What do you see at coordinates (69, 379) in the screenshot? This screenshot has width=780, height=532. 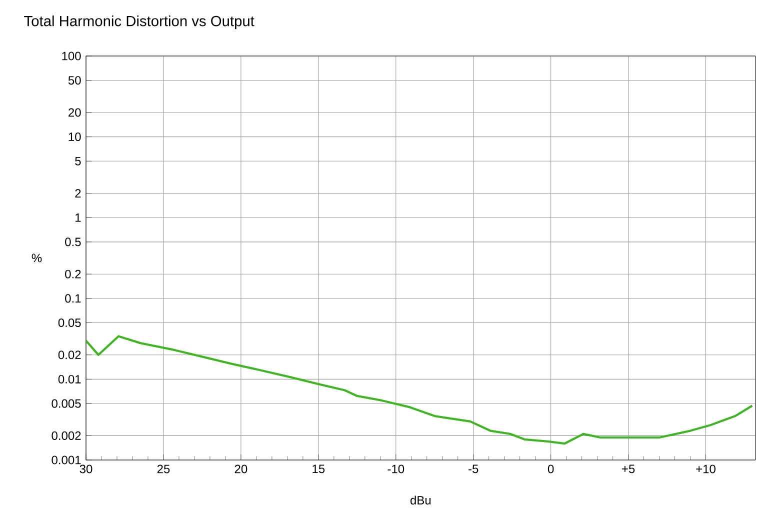 I see `y-tick-label: 0.01` at bounding box center [69, 379].